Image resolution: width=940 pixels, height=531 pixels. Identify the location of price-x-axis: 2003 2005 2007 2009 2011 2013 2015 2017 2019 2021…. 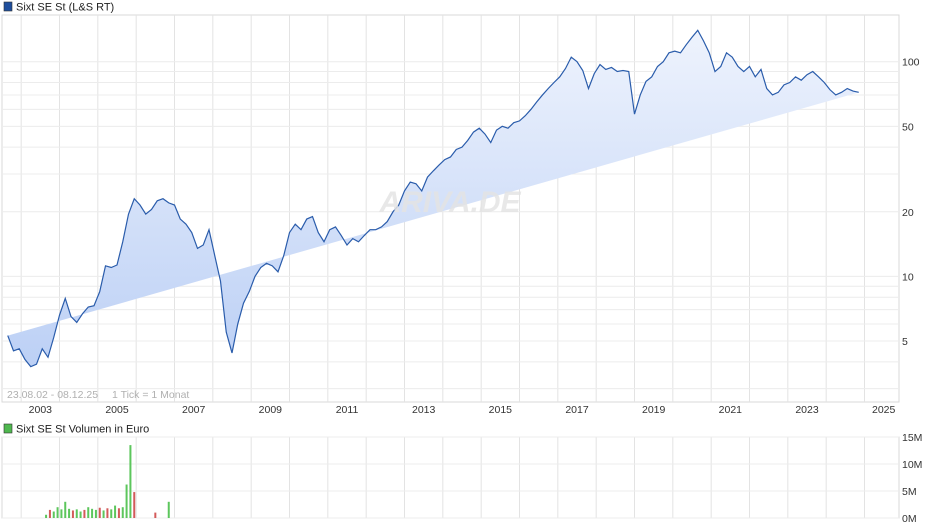
(462, 410).